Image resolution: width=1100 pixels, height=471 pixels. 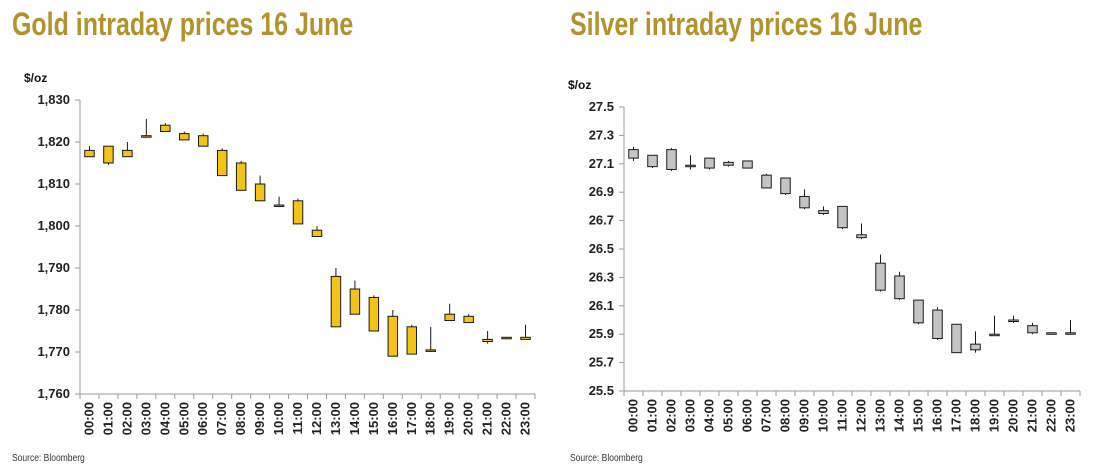 I want to click on gold-x-tick-label: 22:00, so click(x=506, y=418).